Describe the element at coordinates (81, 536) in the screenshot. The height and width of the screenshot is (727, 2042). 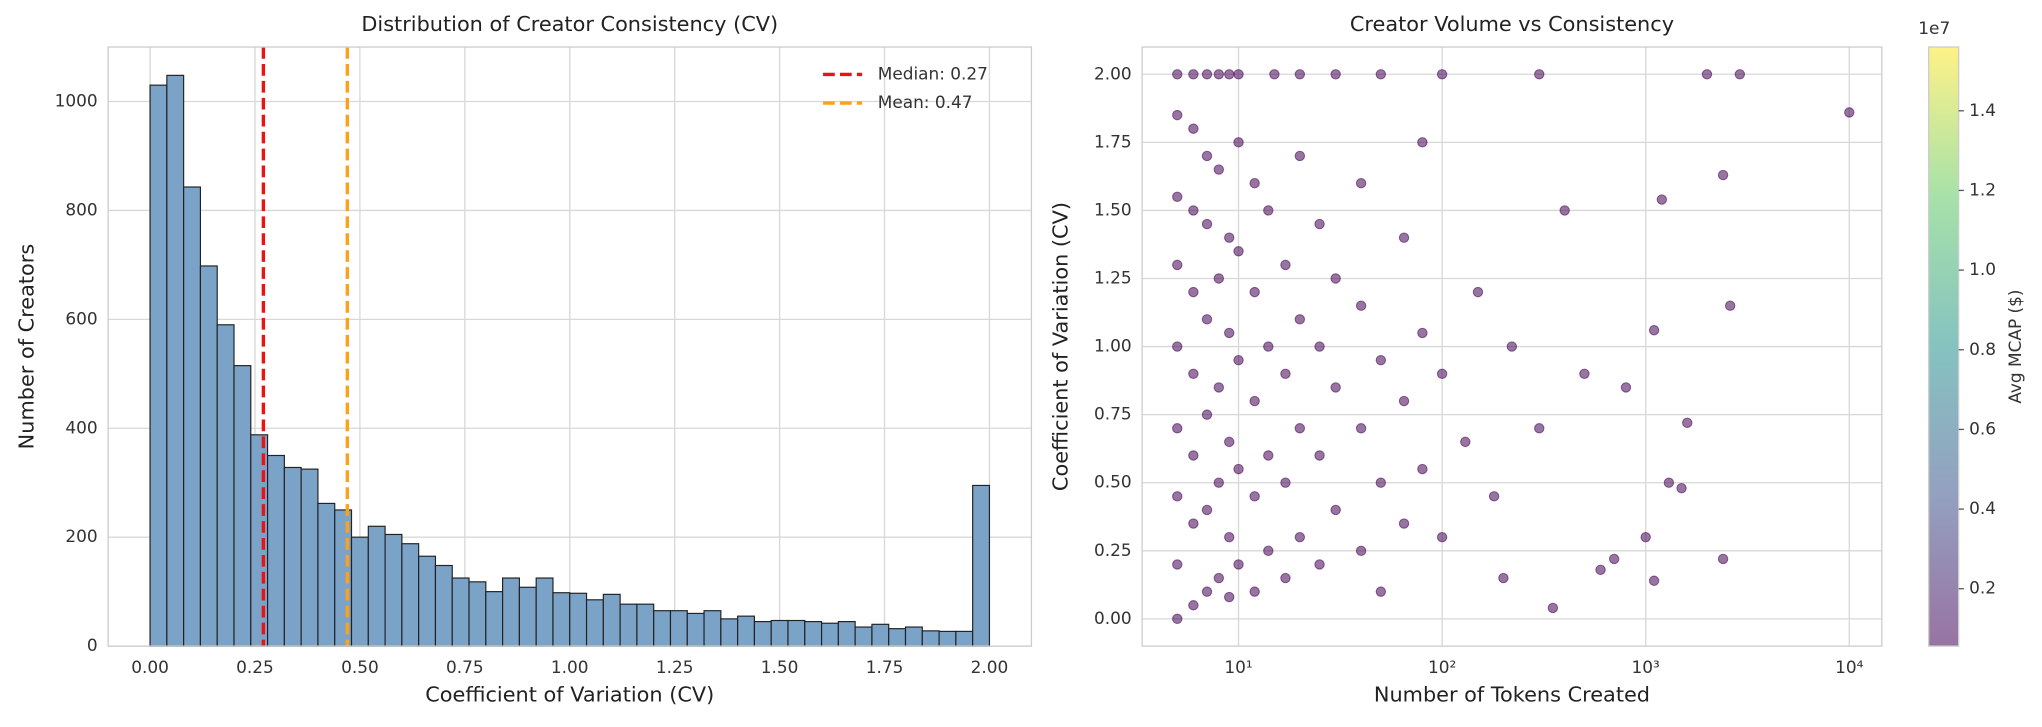
I see `y-tick-label: 200` at that location.